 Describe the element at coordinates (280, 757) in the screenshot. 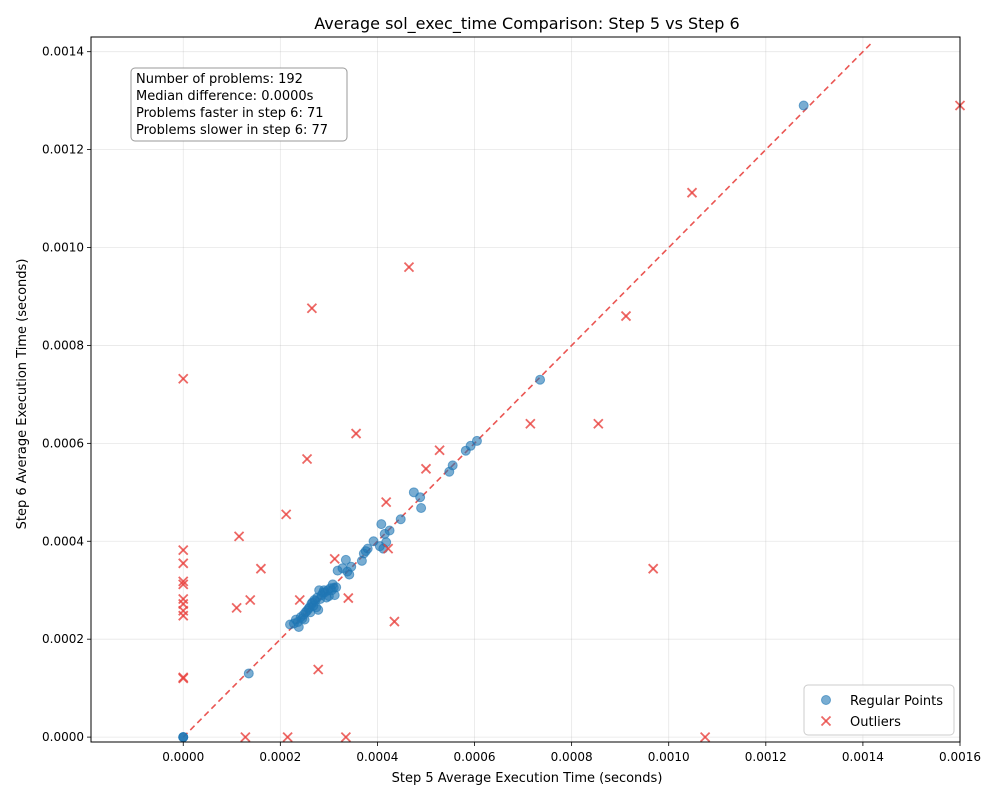

I see `x-tick-label: 0.0002` at that location.